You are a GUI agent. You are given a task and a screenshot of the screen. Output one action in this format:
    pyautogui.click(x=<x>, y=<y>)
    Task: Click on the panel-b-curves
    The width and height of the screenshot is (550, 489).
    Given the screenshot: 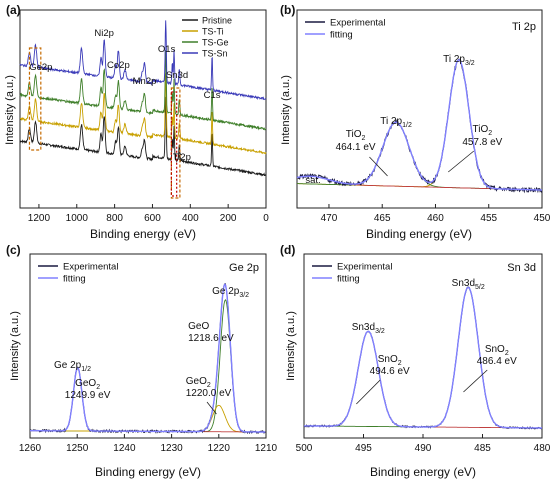 What is the action you would take?
    pyautogui.click(x=419, y=126)
    